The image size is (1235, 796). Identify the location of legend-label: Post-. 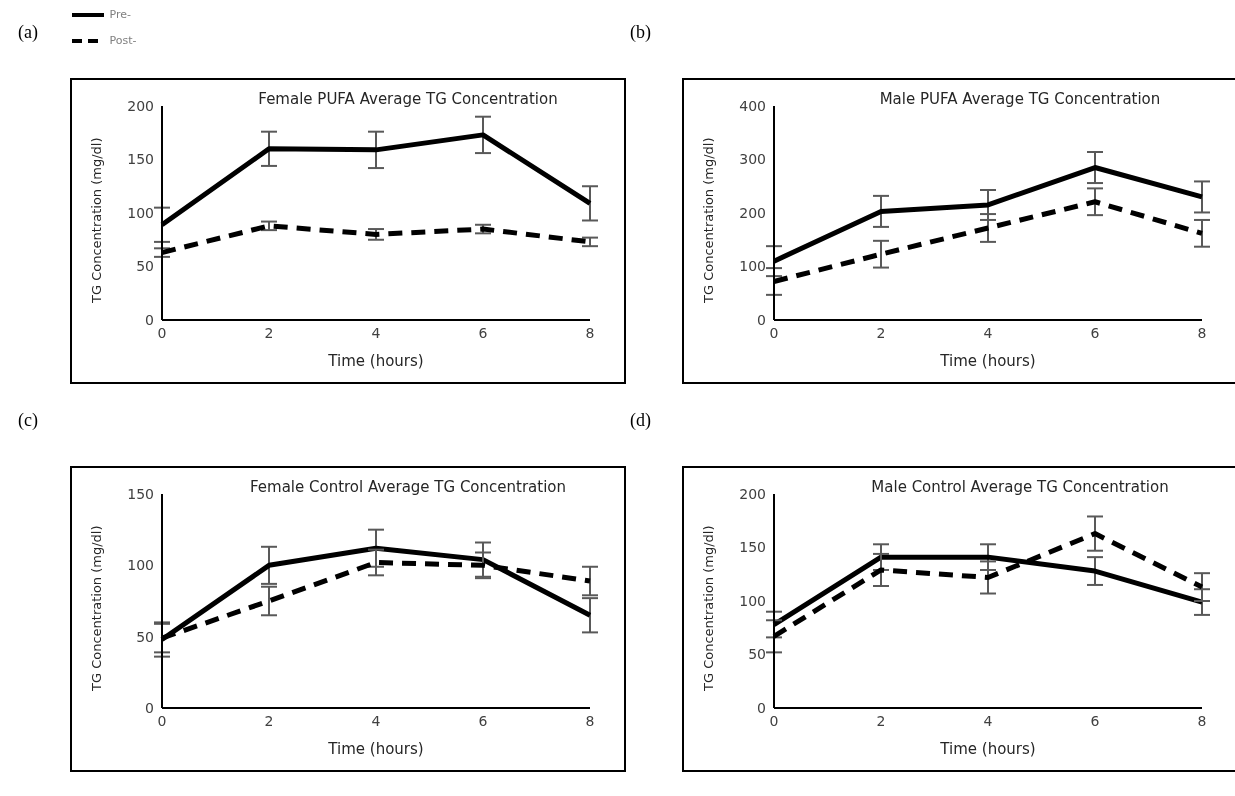
(123, 40).